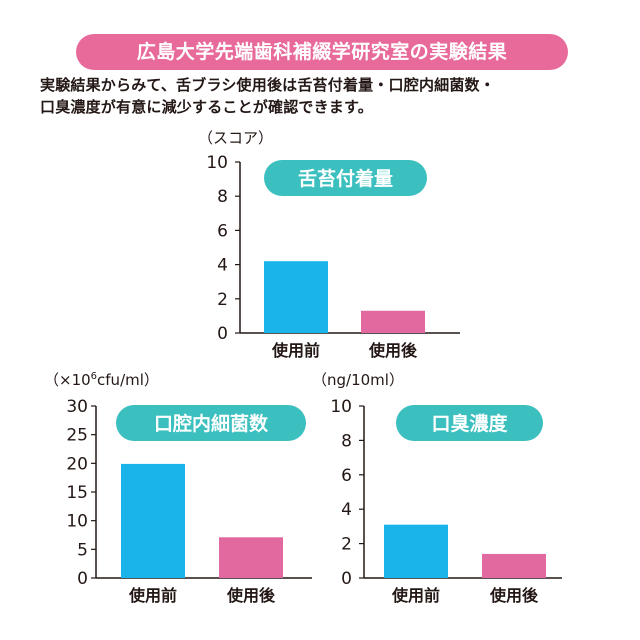 Image resolution: width=640 pixels, height=640 pixels. I want to click on title-banner: 広島大学先端歯科補綴学研究室の実験結果, so click(322, 52).